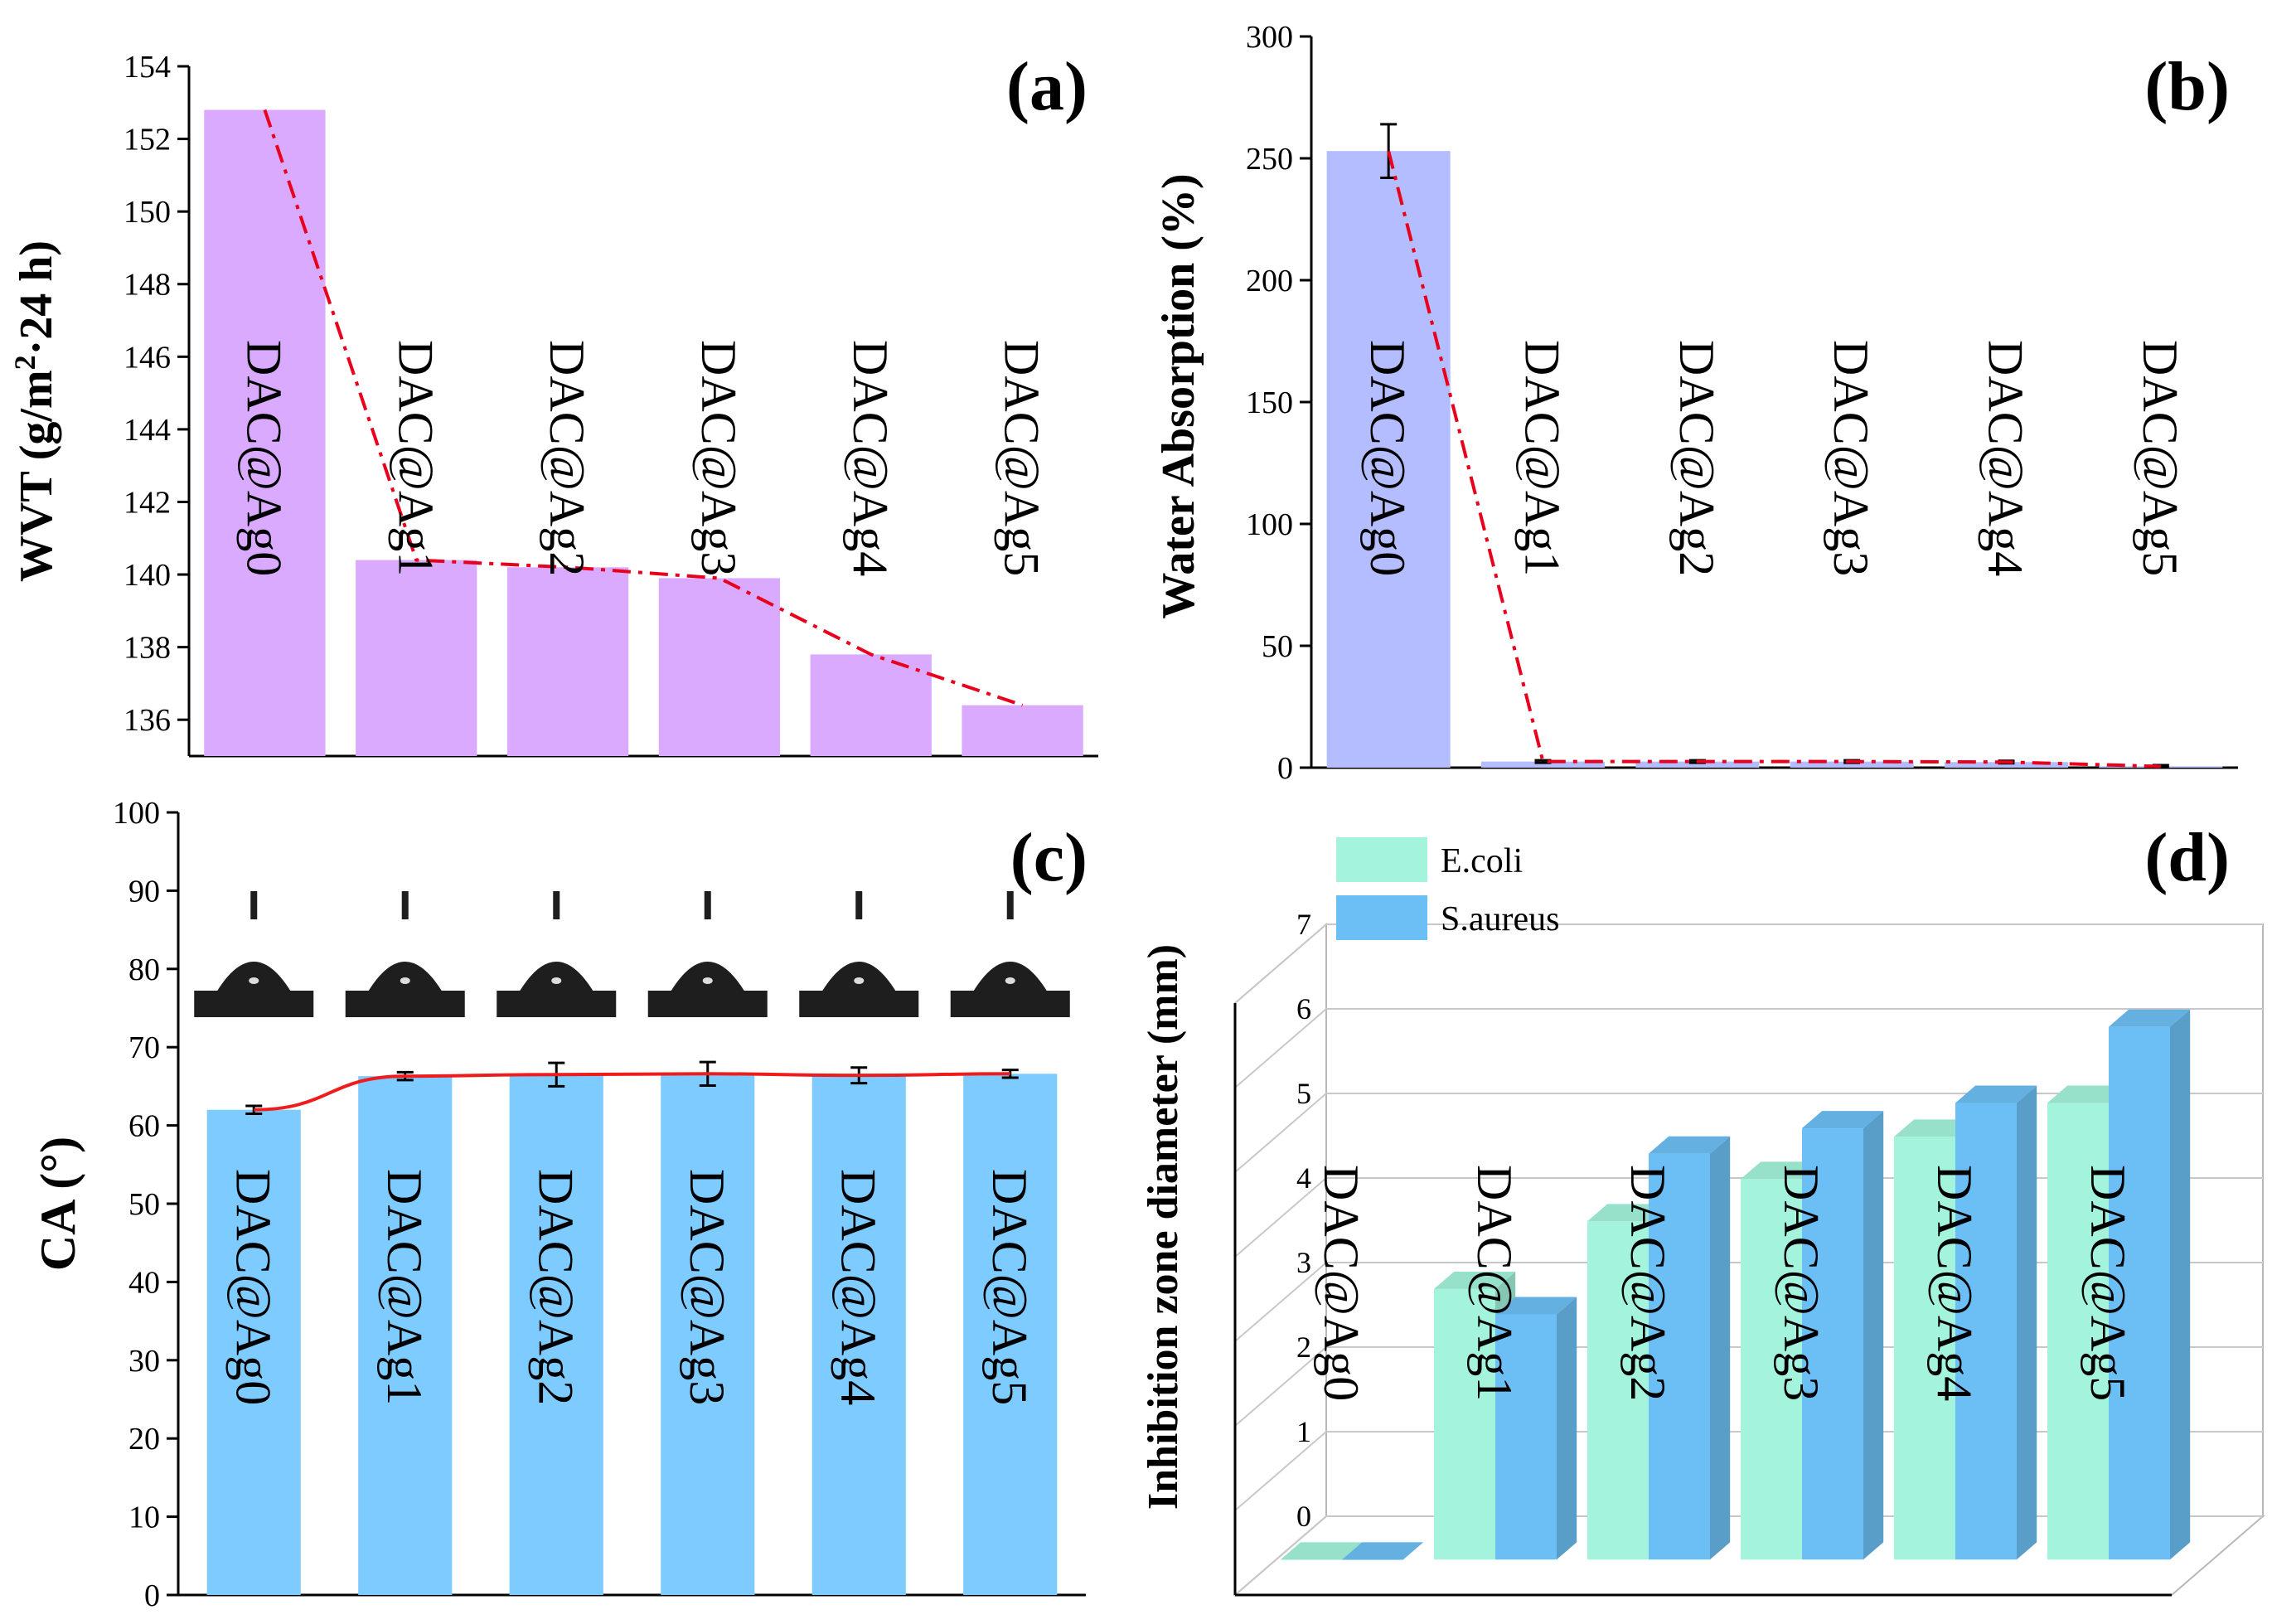 Image resolution: width=2272 pixels, height=1624 pixels. Describe the element at coordinates (556, 1334) in the screenshot. I see `bar-DAC@Ag2` at that location.